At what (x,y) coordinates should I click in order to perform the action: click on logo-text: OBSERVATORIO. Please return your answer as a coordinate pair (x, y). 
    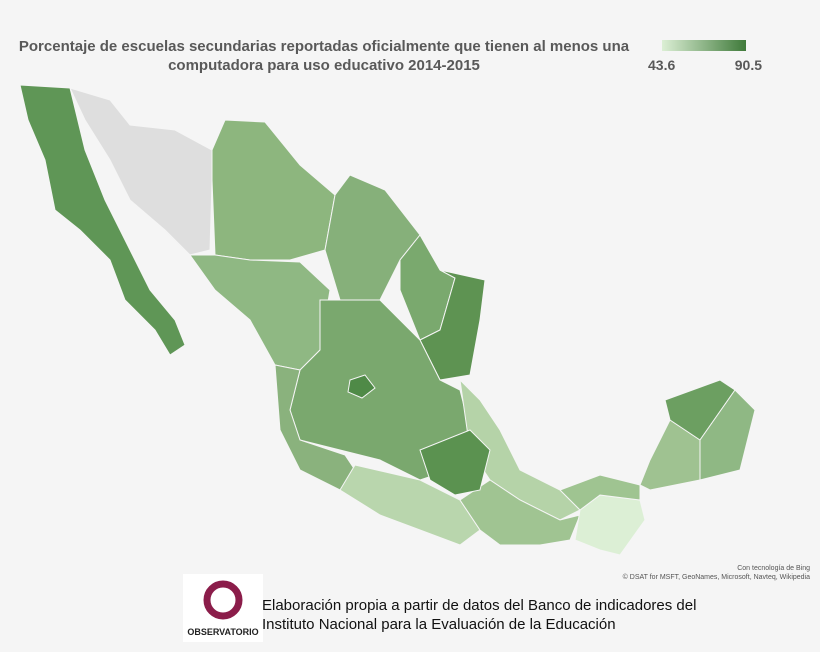
    Looking at the image, I should click on (222, 632).